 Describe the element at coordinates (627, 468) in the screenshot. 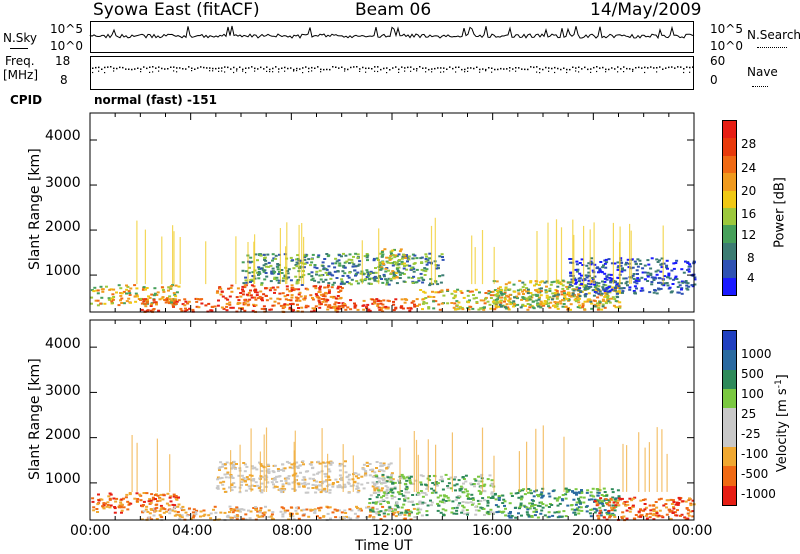

I see `velocity-streak` at that location.